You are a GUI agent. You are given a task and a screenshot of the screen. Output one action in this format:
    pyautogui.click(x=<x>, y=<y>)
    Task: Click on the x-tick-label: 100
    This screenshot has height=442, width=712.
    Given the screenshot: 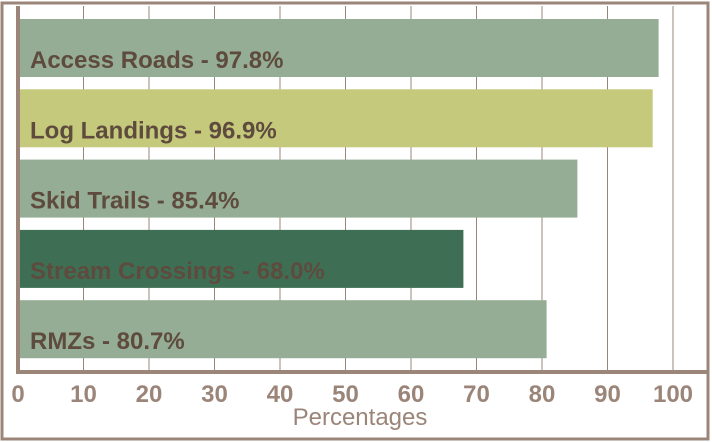 What is the action you would take?
    pyautogui.click(x=673, y=394)
    